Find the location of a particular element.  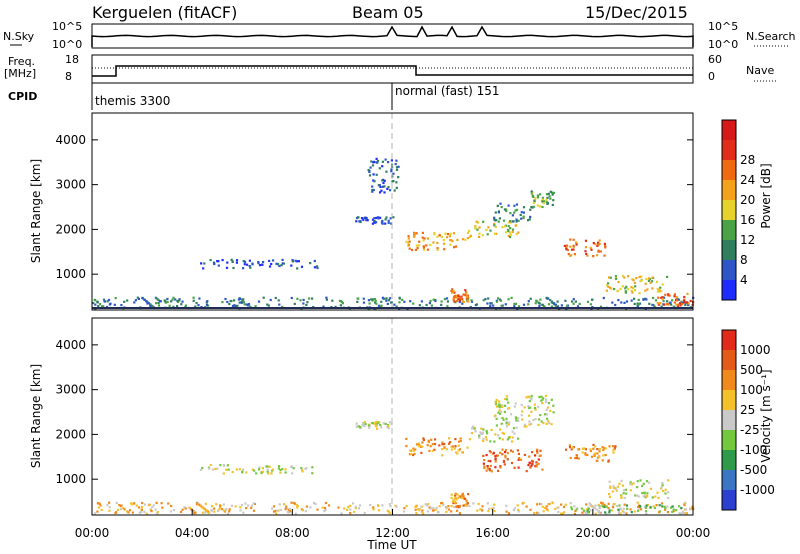

cpid-segment-1-label: themis 3300 is located at coordinates (132, 101).